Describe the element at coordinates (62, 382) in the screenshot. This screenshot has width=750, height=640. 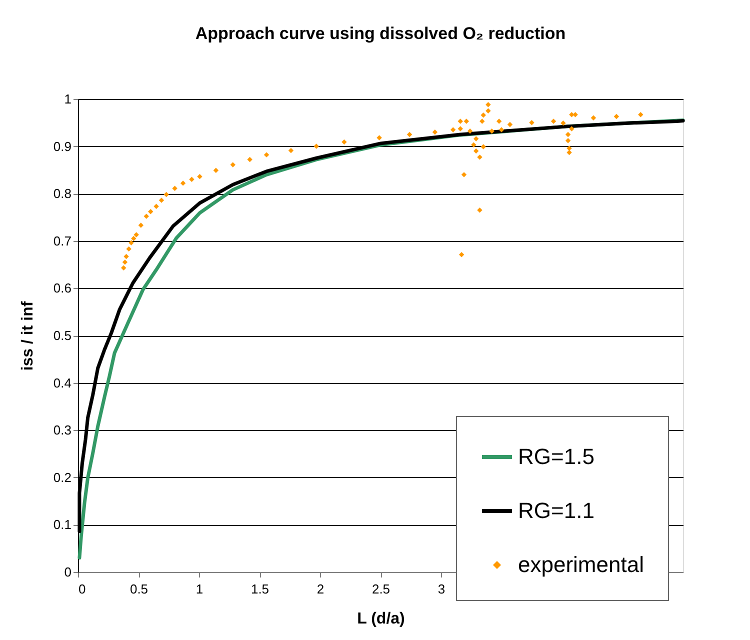
I see `y-tick-label: 0.4` at that location.